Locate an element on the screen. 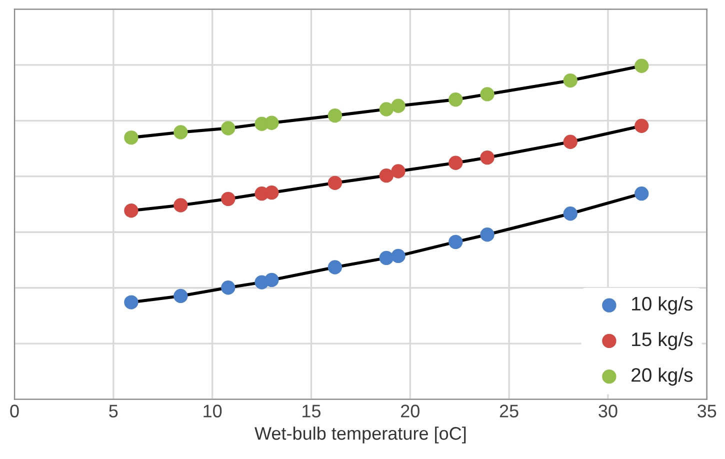 This screenshot has width=725, height=459. x-axis-title: Wet-bulb temperature [oC] is located at coordinates (360, 435).